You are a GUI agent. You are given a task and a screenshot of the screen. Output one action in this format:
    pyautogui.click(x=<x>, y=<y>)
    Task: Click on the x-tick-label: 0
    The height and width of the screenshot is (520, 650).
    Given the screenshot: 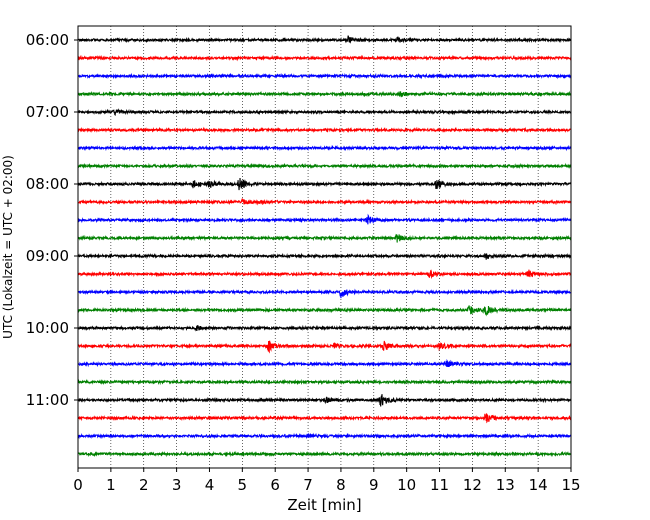 What is the action you would take?
    pyautogui.click(x=78, y=485)
    